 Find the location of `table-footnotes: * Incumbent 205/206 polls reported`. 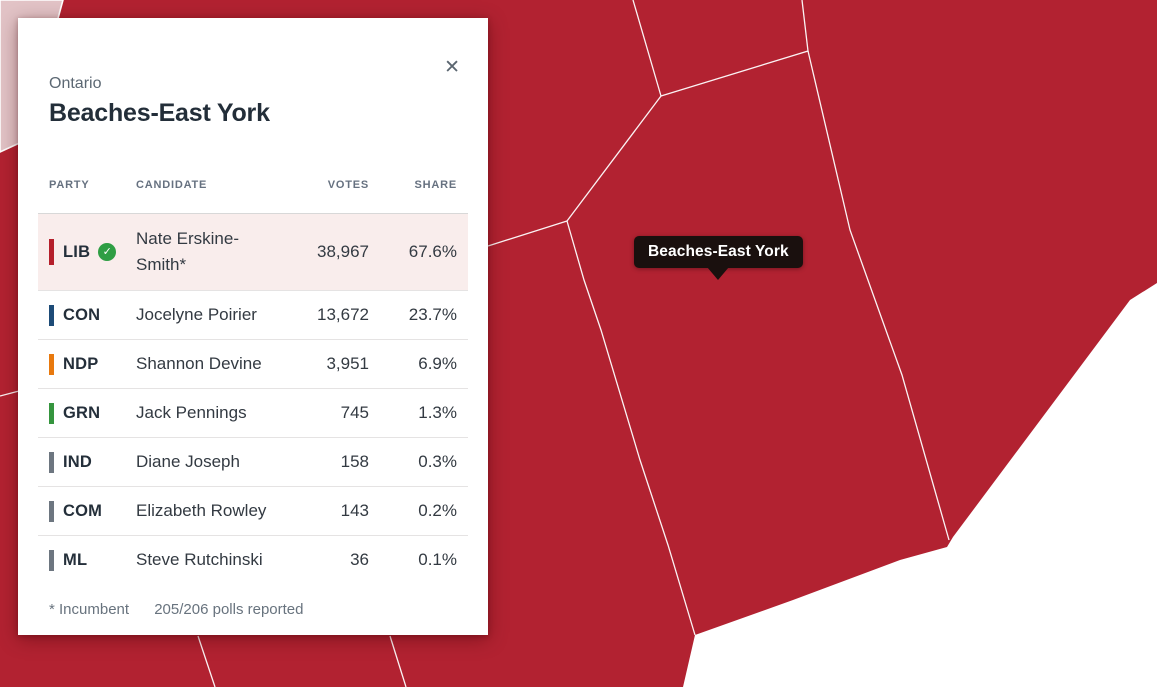

table-footnotes: * Incumbent 205/206 polls reported is located at coordinates (253, 609).